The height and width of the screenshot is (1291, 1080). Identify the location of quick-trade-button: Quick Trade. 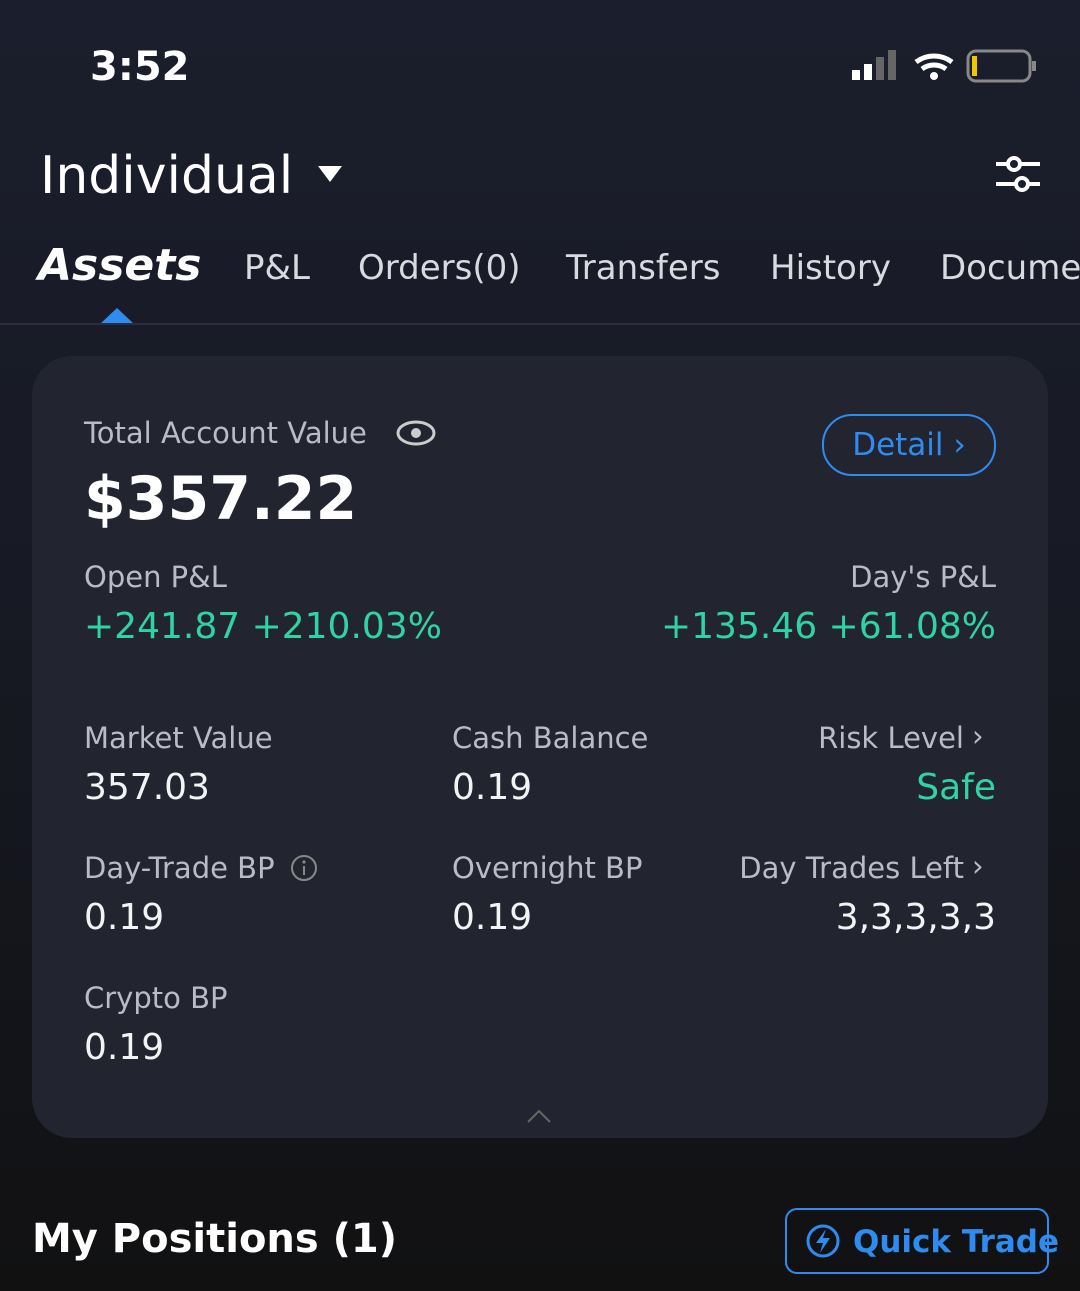
(922, 1241).